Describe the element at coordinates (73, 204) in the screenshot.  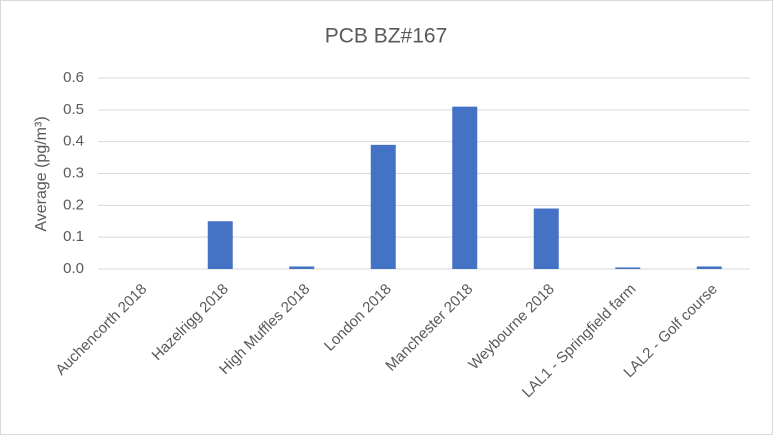
I see `y-tick-label: 0.2` at that location.